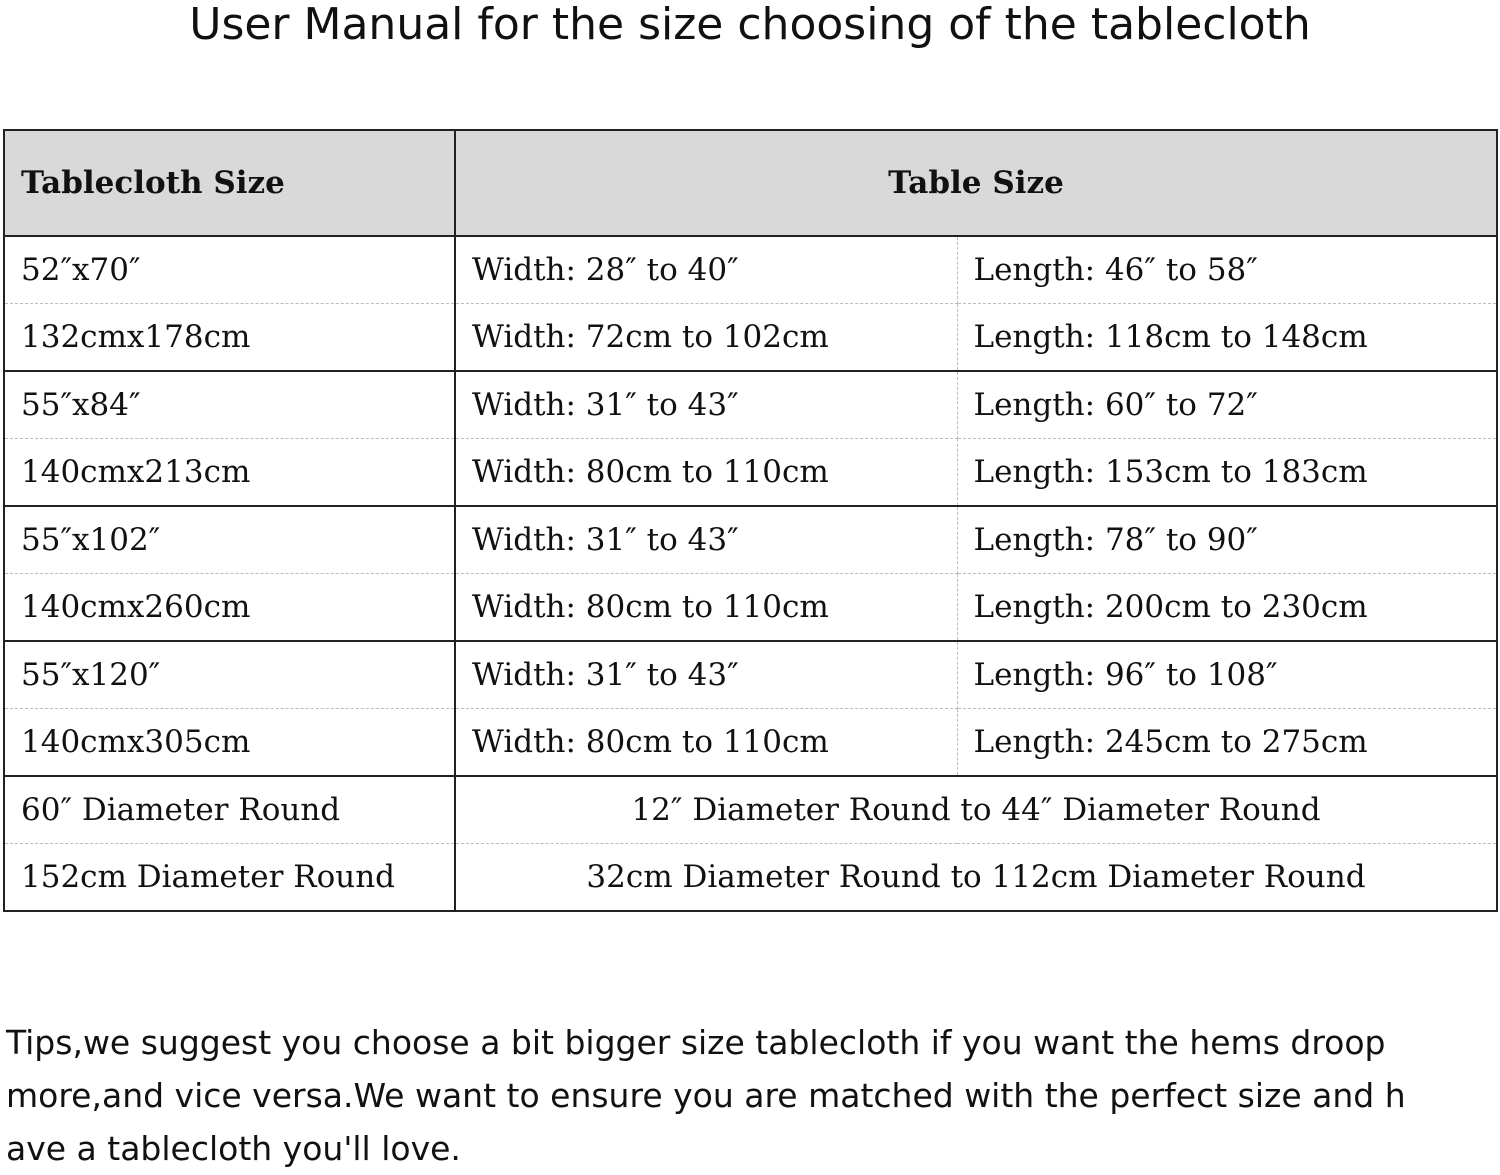  Describe the element at coordinates (1227, 269) in the screenshot. I see `length-range-cell: Length: 46″ to 58″` at that location.